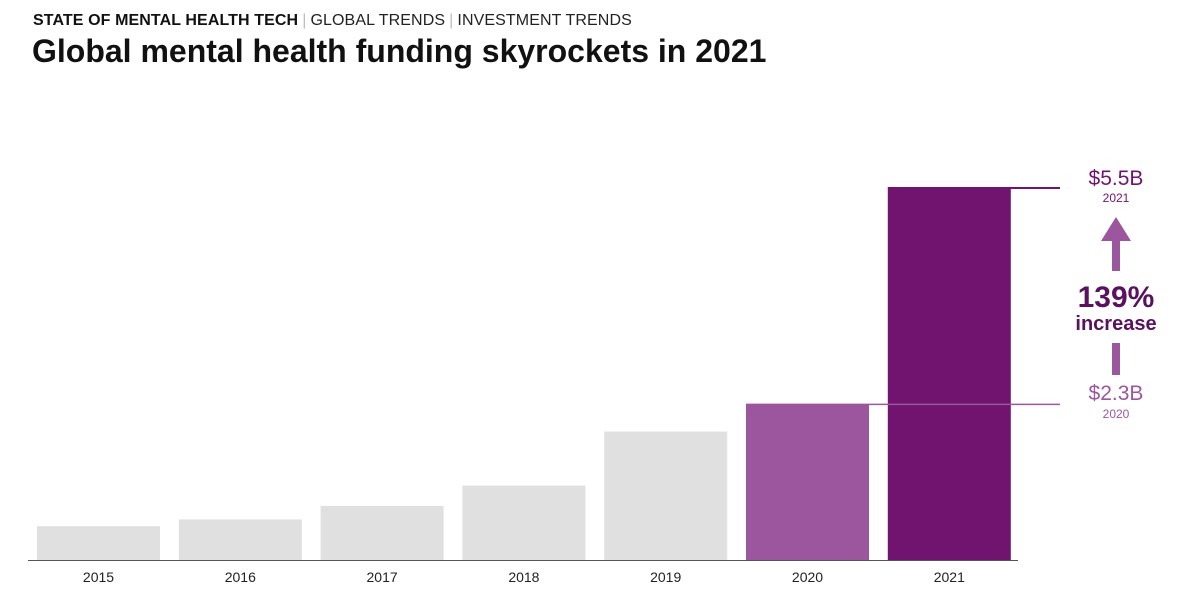  Describe the element at coordinates (240, 577) in the screenshot. I see `tick-label-2016: 2016` at that location.